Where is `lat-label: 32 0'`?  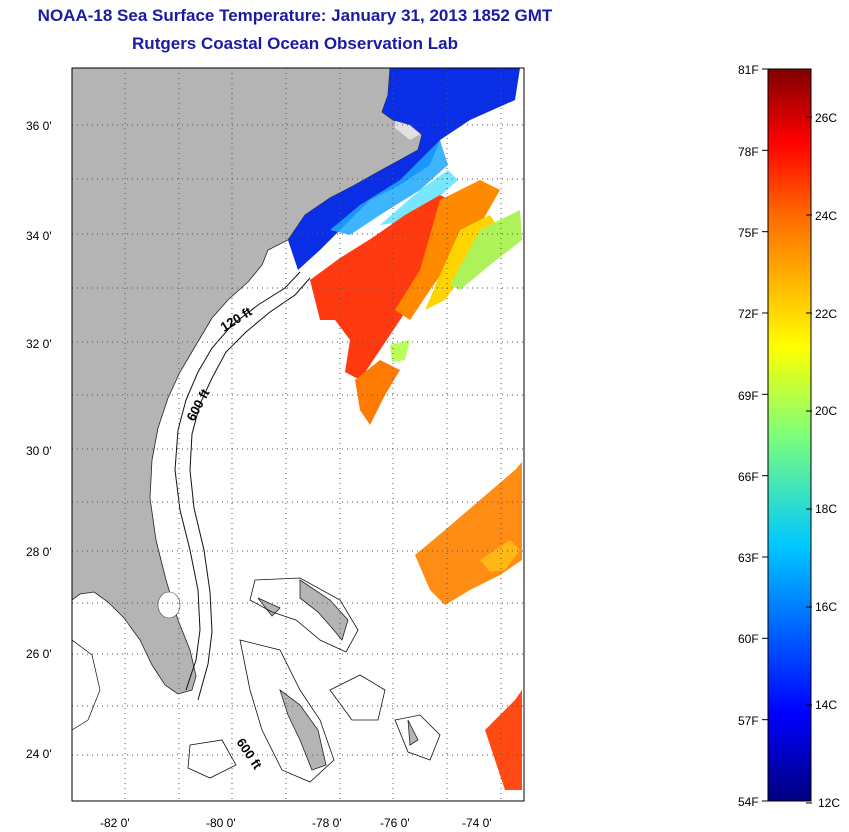
lat-label: 32 0' is located at coordinates (39, 344).